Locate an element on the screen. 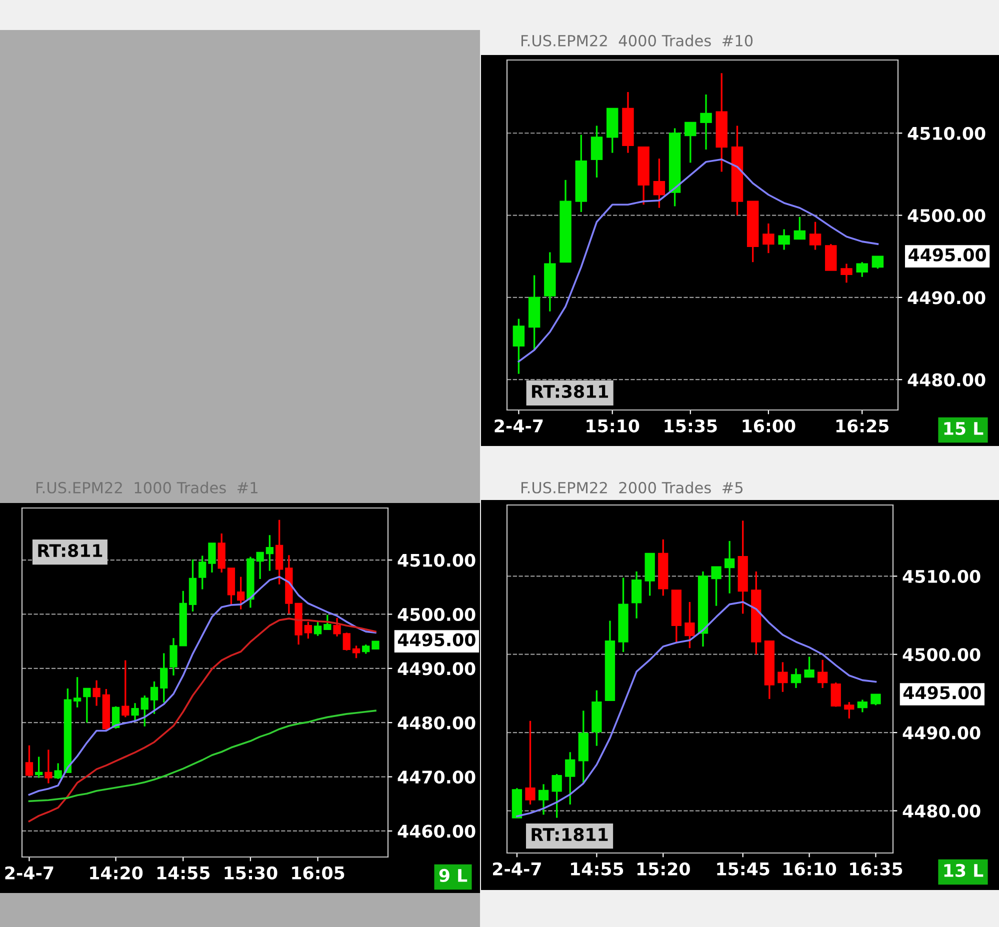 This screenshot has height=927, width=999. annotation: RT:811 is located at coordinates (70, 551).